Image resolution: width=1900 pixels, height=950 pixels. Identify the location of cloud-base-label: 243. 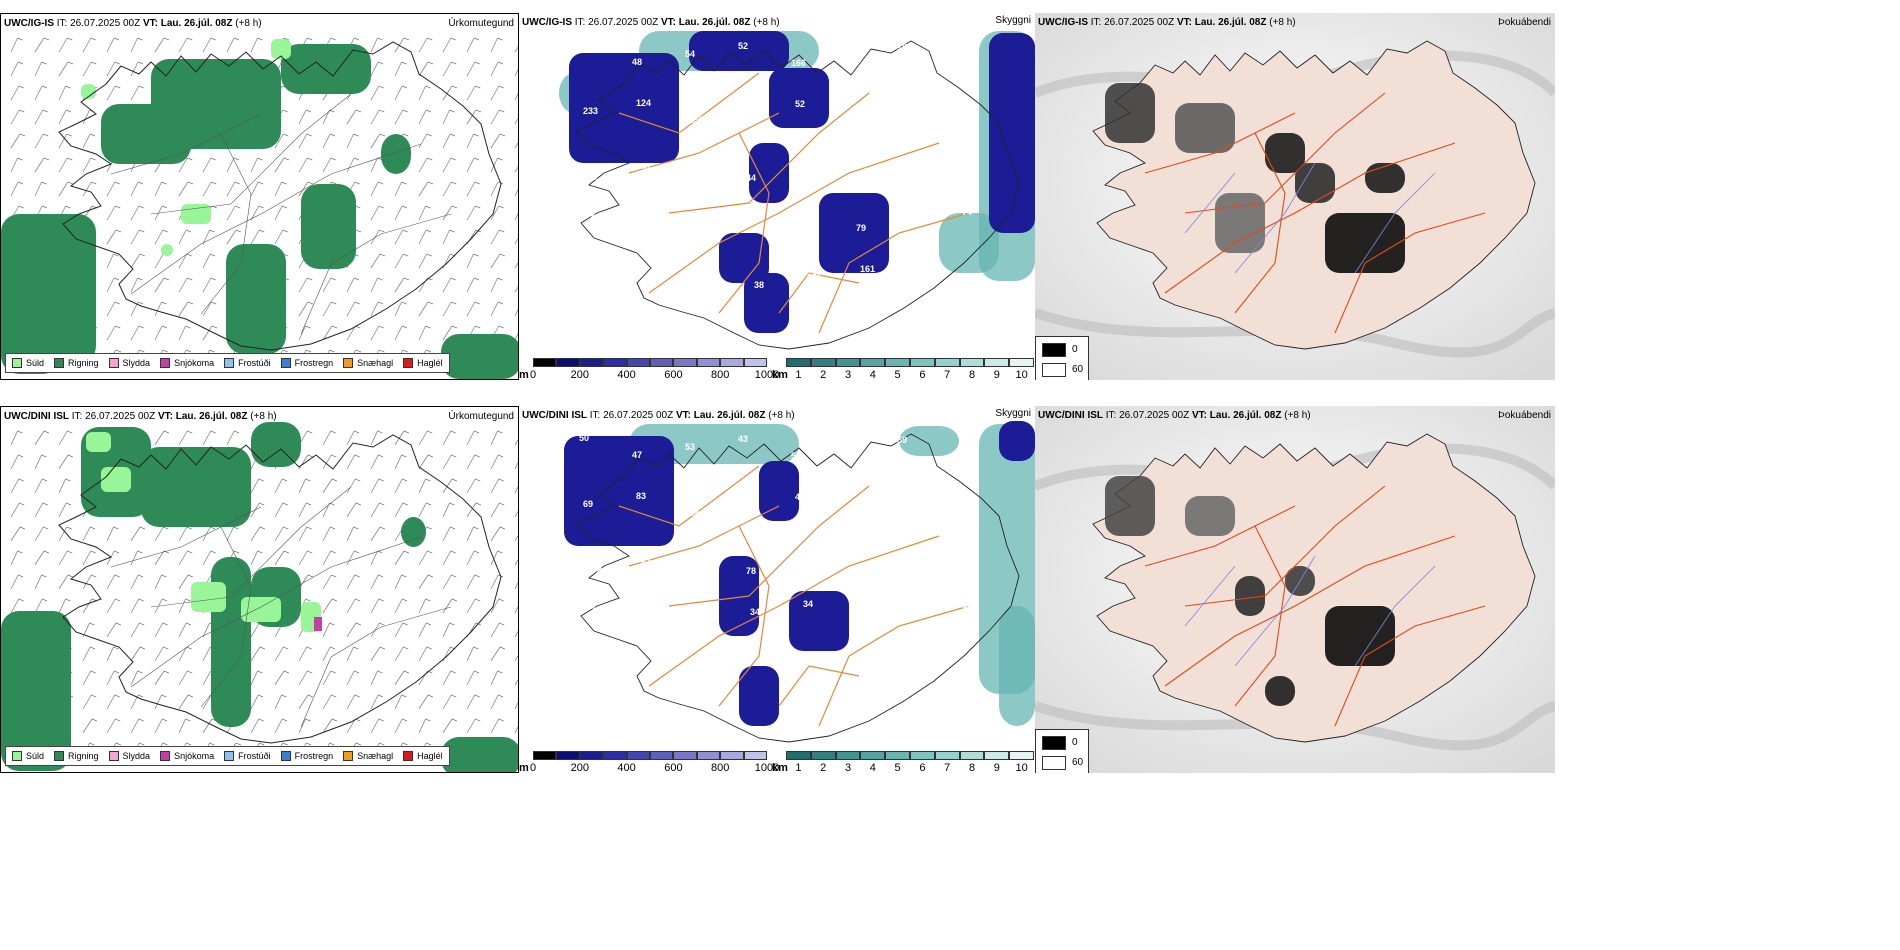
(908, 506).